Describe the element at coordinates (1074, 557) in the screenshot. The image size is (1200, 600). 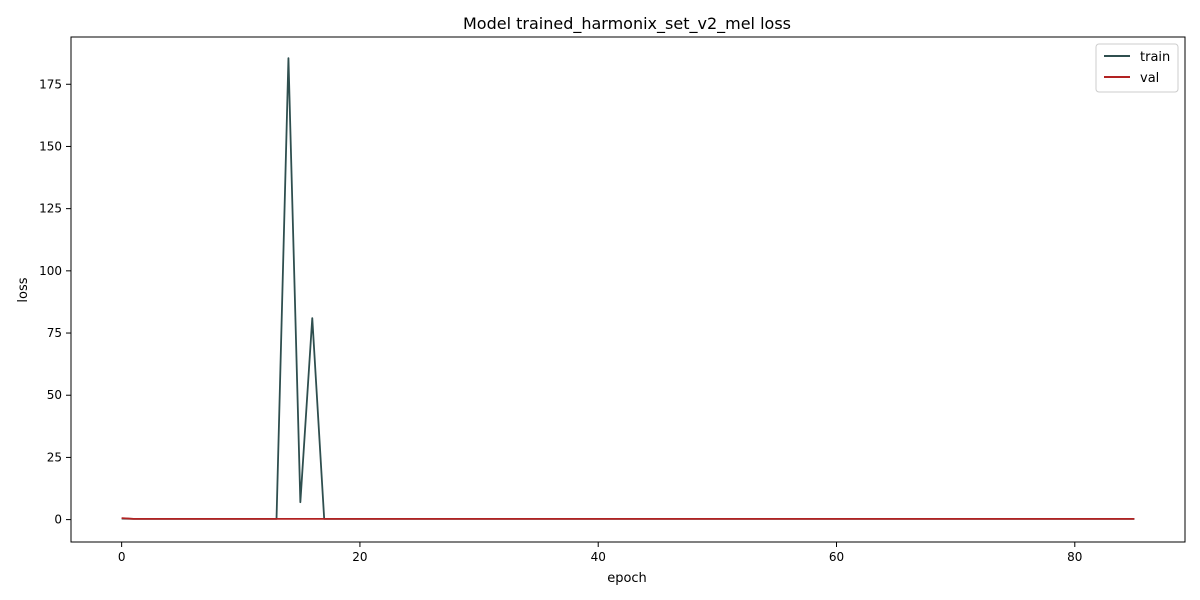
I see `x-tick-label: 80` at that location.